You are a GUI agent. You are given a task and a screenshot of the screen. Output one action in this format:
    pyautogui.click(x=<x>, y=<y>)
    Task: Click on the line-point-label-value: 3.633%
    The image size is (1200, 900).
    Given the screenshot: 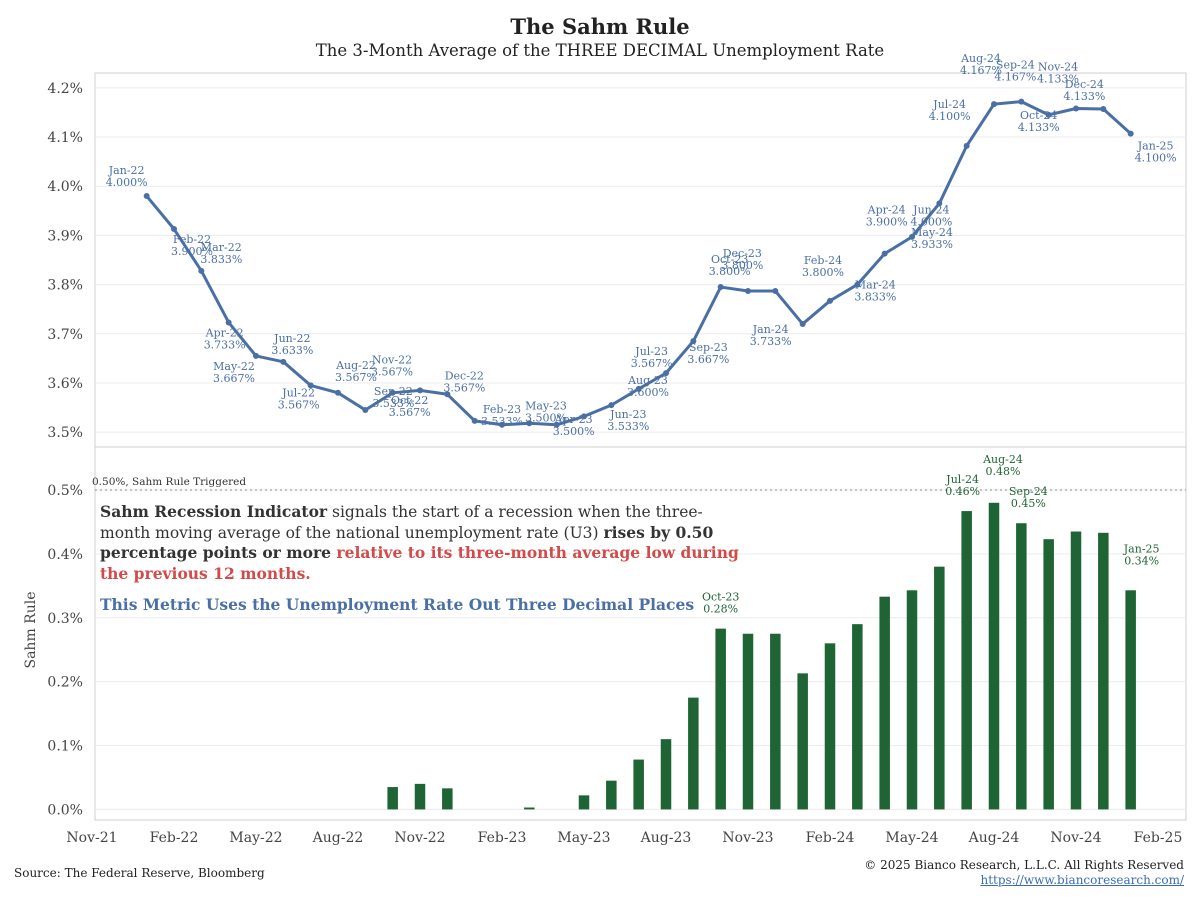 What is the action you would take?
    pyautogui.click(x=292, y=350)
    